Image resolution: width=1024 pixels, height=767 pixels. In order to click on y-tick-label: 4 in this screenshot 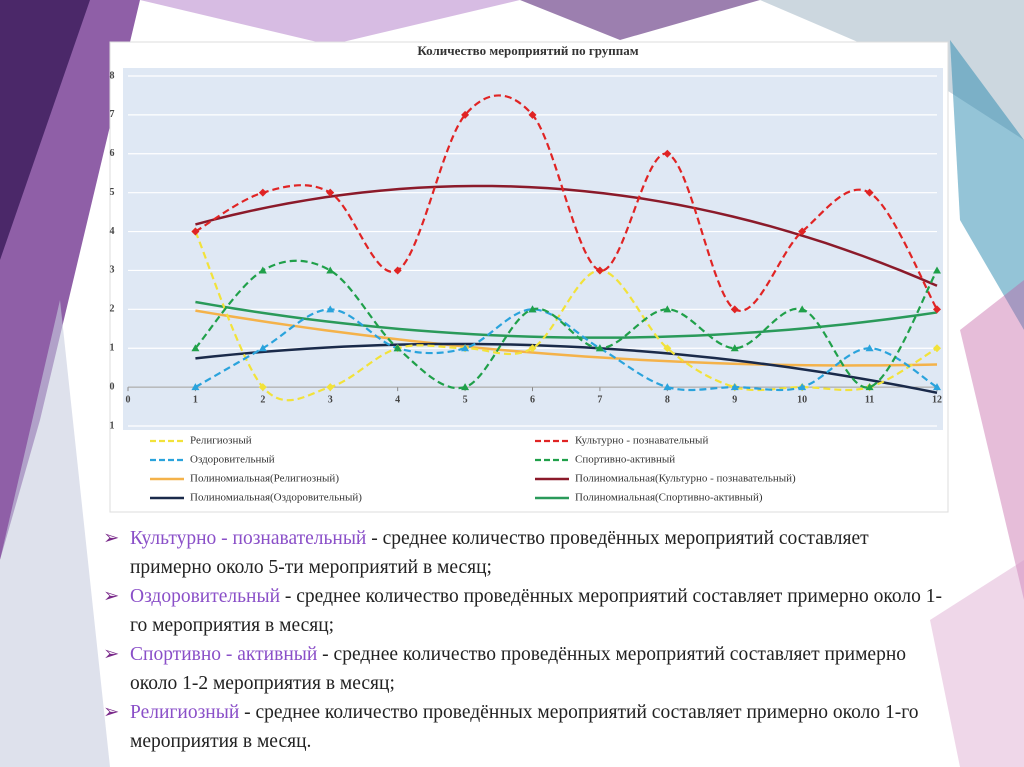, I will do `click(112, 231)`.